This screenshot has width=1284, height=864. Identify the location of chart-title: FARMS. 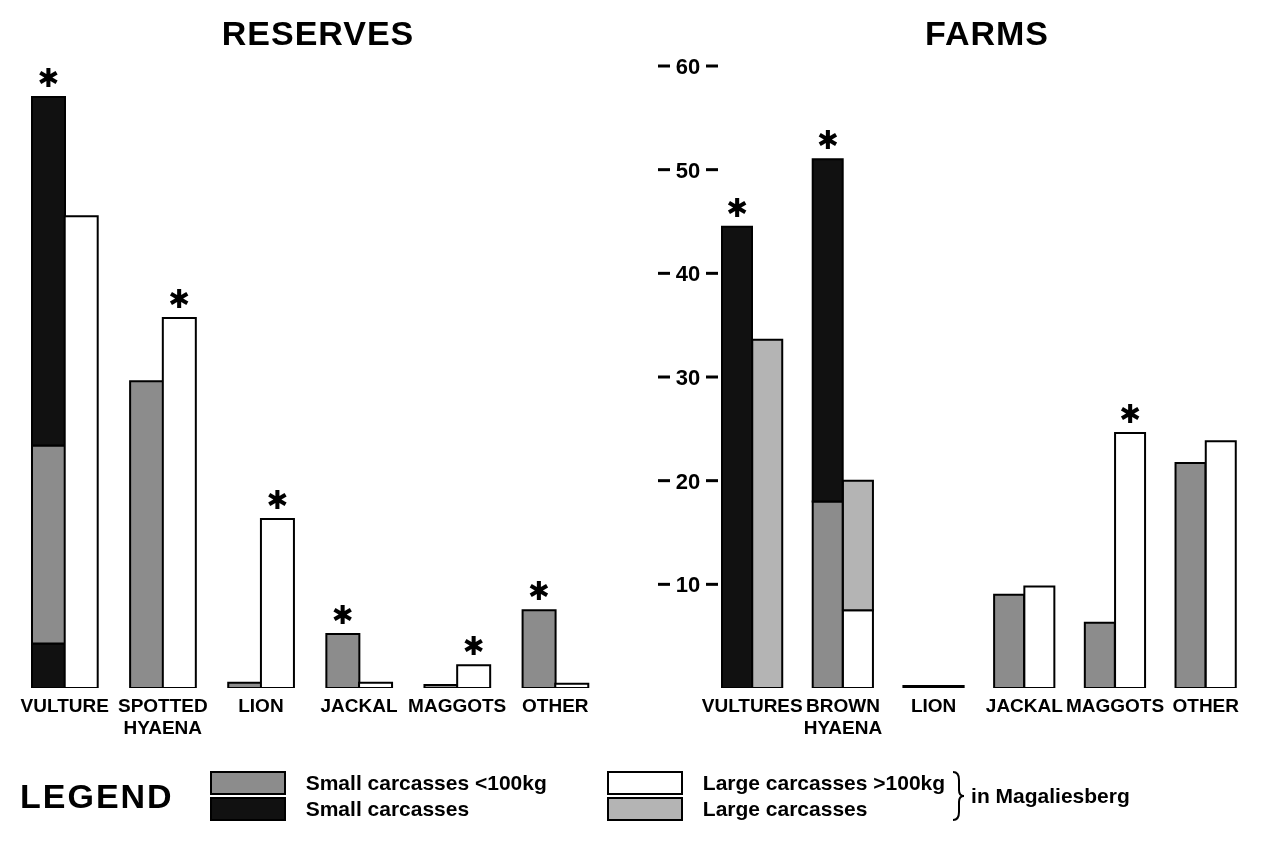
(987, 33).